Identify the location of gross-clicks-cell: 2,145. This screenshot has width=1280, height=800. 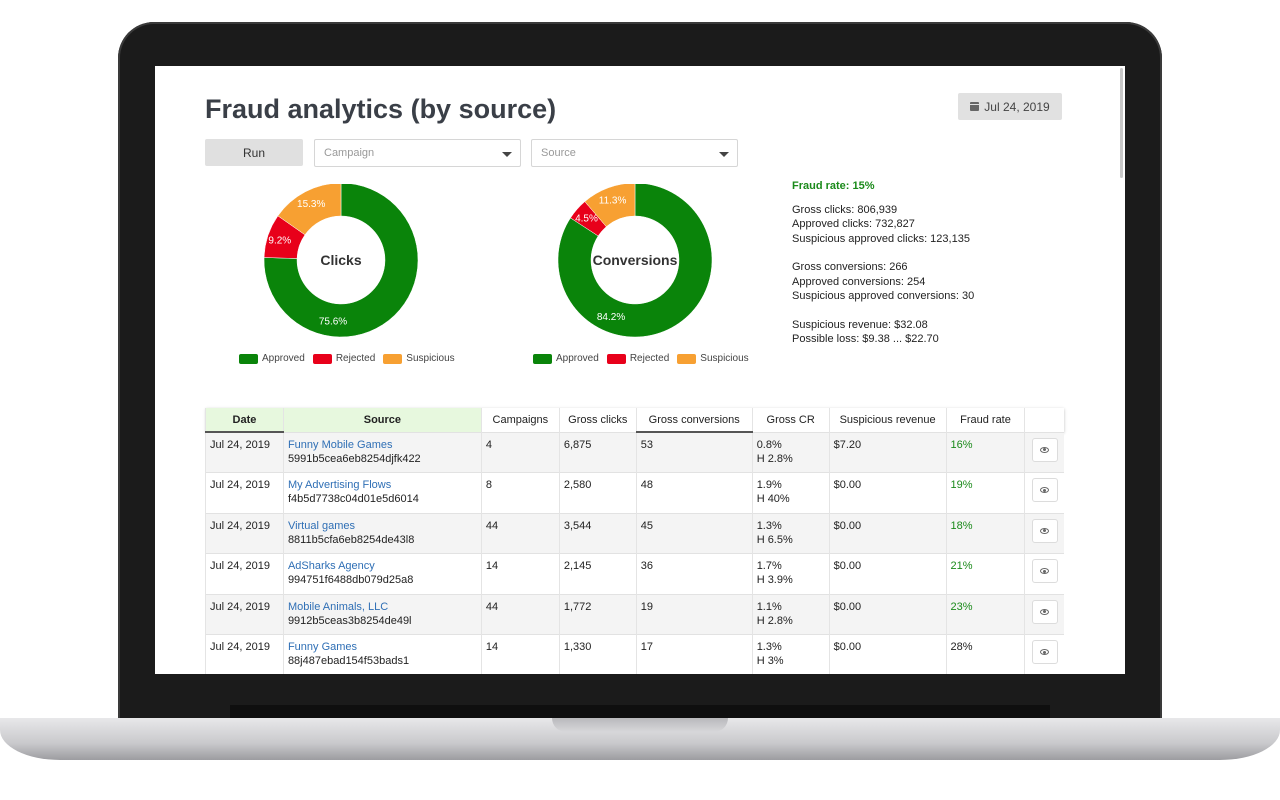
(597, 573).